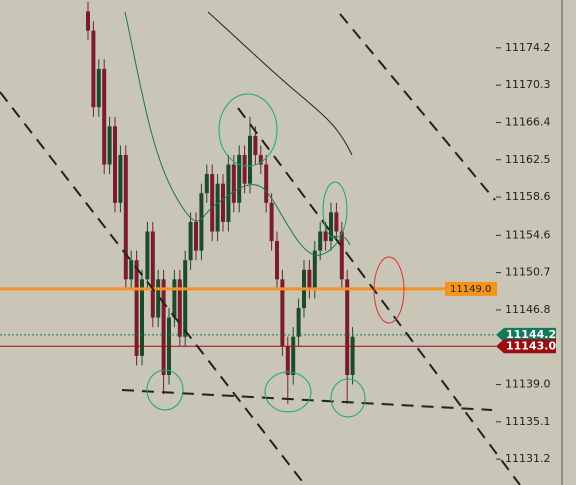 The image size is (576, 485). What do you see at coordinates (528, 272) in the screenshot?
I see `y-tick-label: 11150.7` at bounding box center [528, 272].